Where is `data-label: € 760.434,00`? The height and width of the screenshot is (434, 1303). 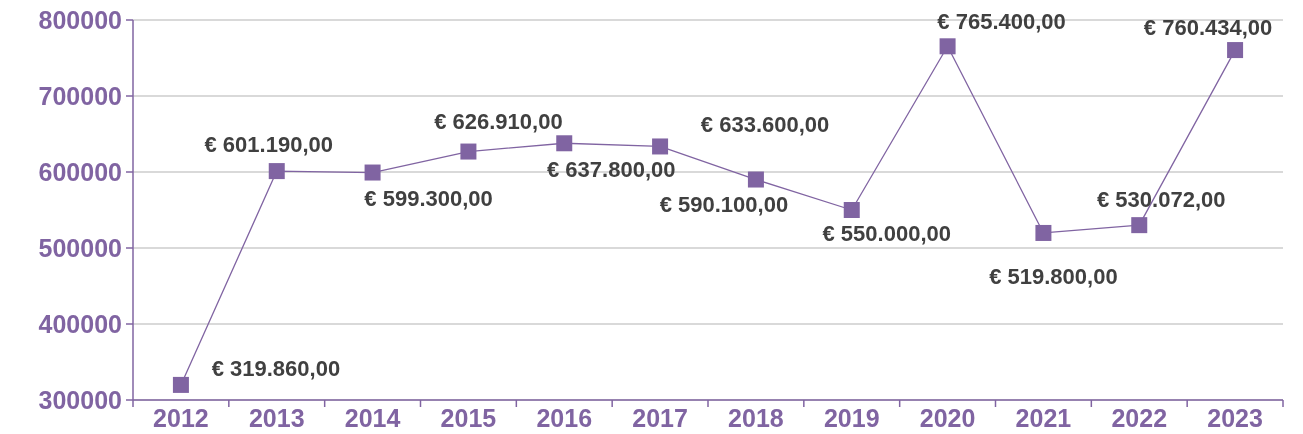
data-label: € 760.434,00 is located at coordinates (1208, 28).